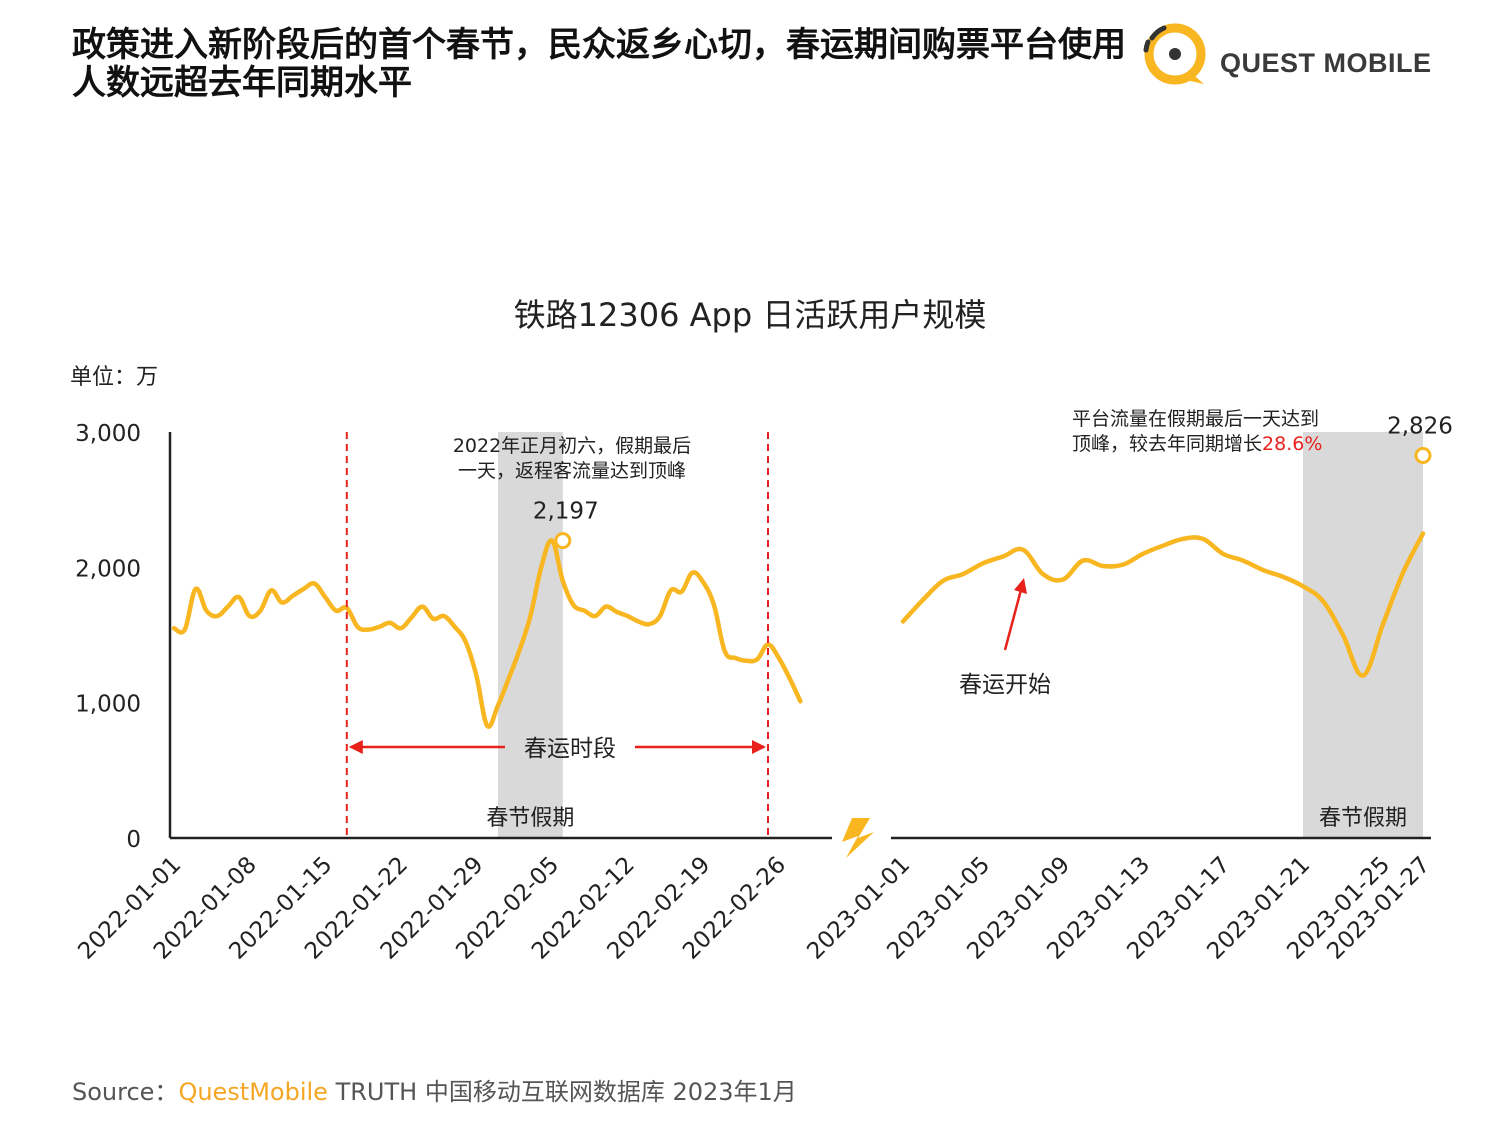 The image size is (1500, 1125). Describe the element at coordinates (1174, 54) in the screenshot. I see `logo-icon` at that location.